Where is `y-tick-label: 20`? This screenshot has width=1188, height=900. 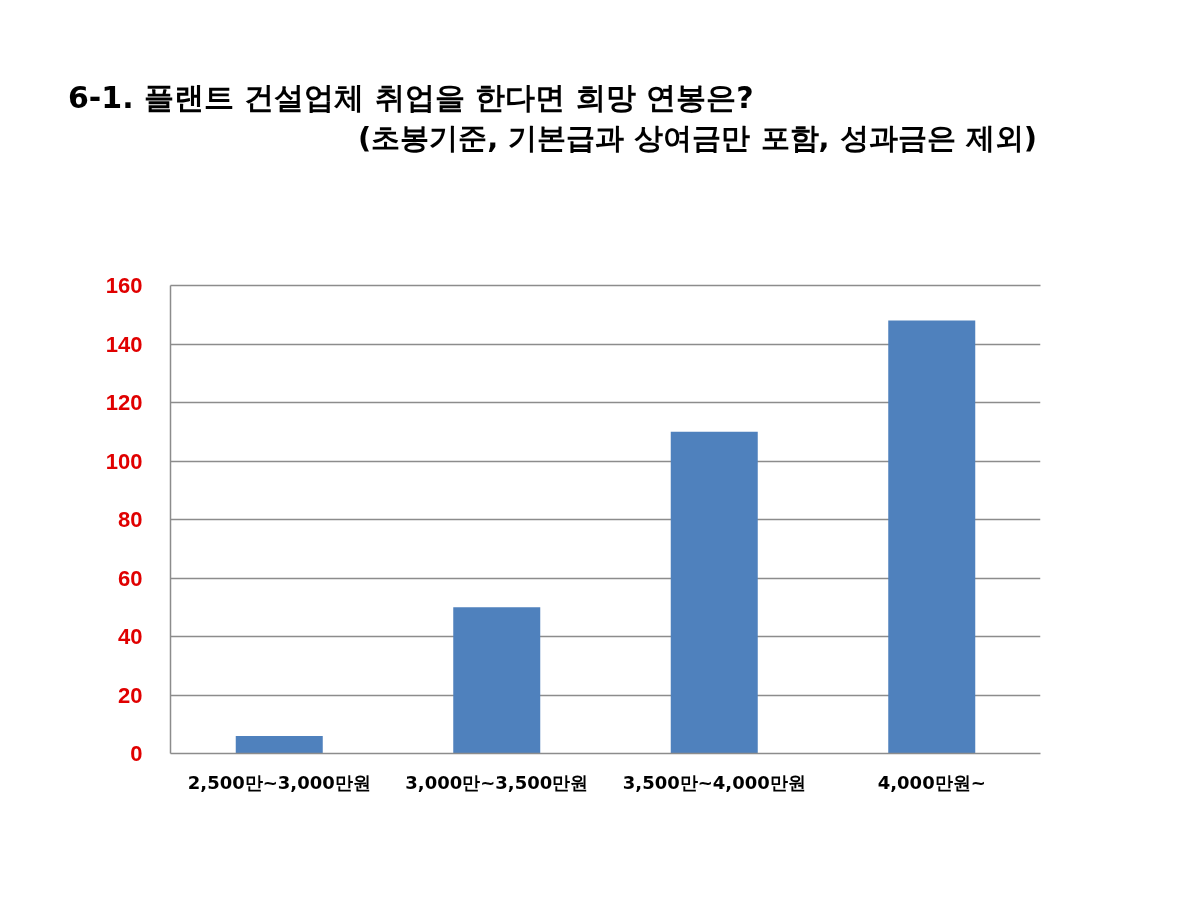 y-tick-label: 20 is located at coordinates (130, 695).